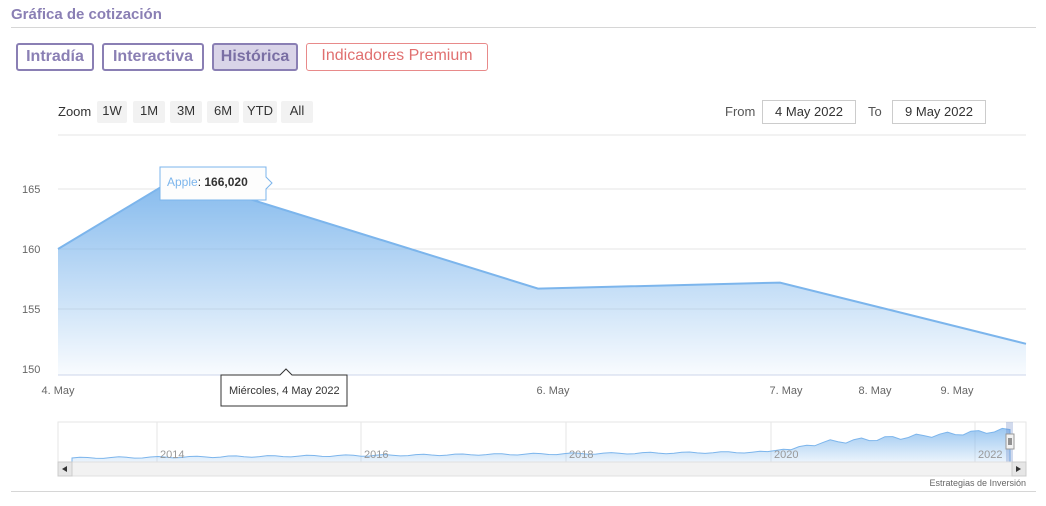 This screenshot has height=506, width=1046. I want to click on x-tick-label: 4. May, so click(58, 391).